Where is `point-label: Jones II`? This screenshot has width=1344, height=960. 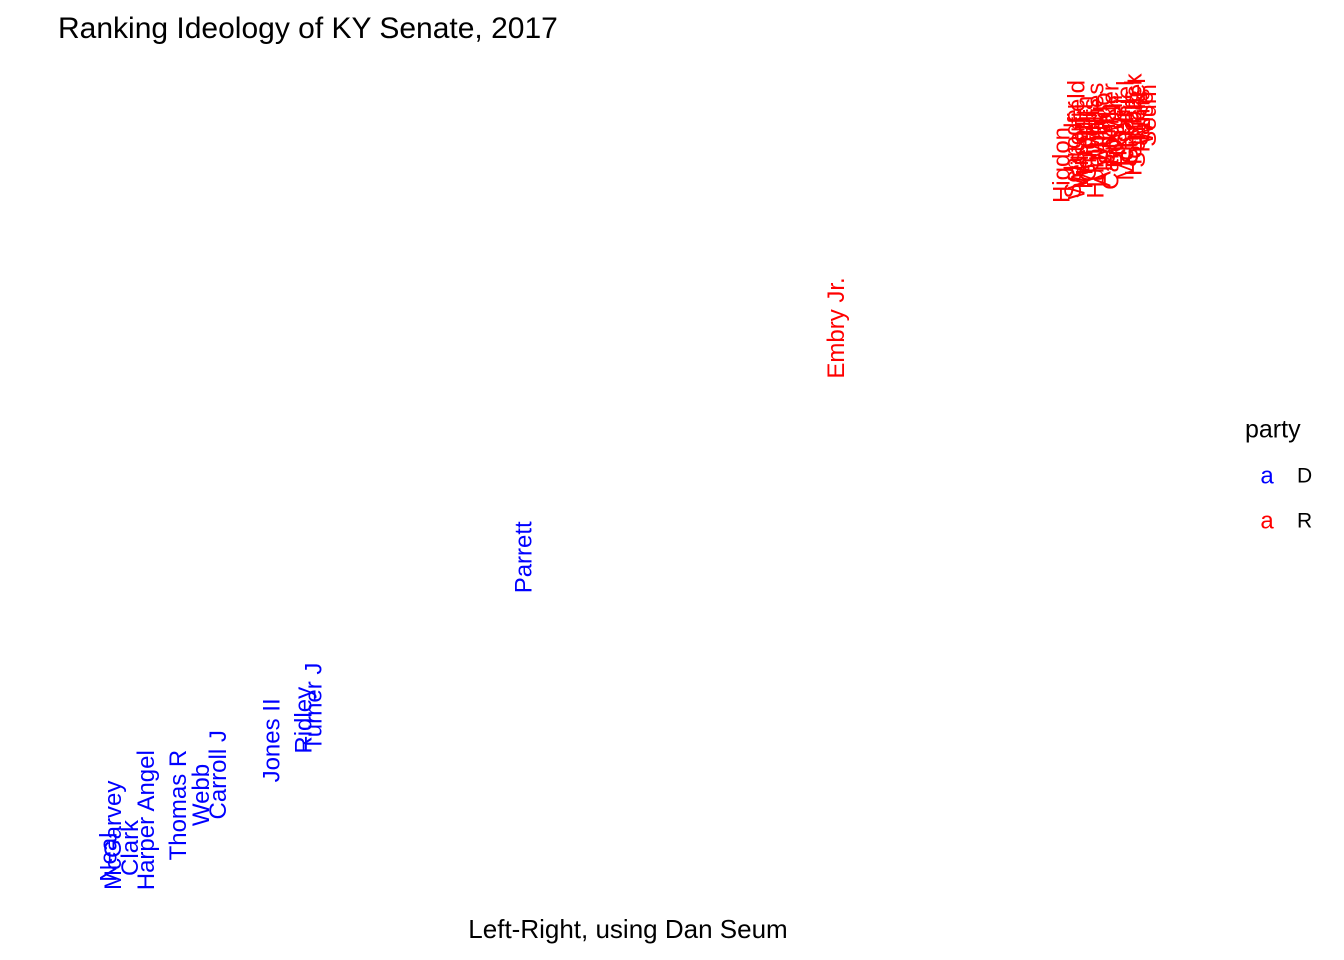 point-label: Jones II is located at coordinates (272, 740).